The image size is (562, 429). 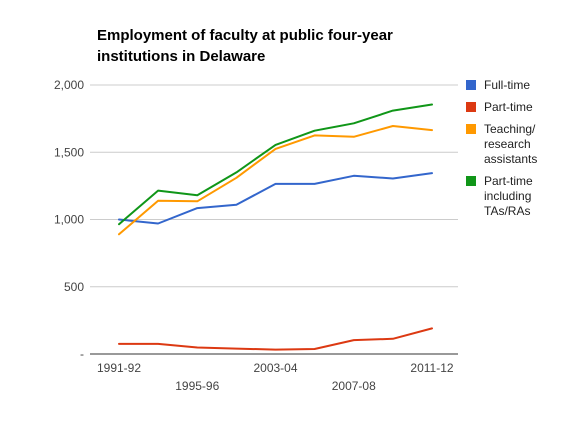 I want to click on legend-label: assistants, so click(x=510, y=159).